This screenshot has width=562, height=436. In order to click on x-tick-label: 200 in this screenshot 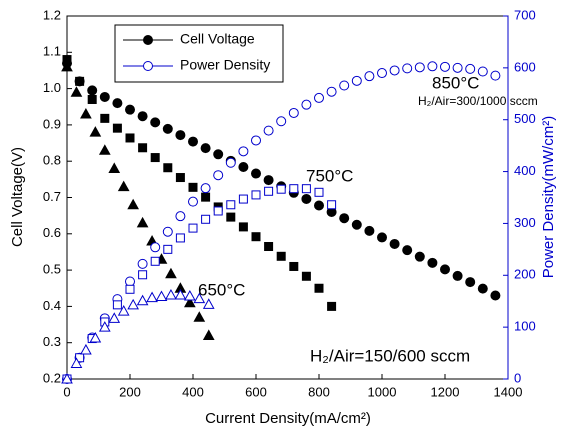, I will do `click(130, 391)`.